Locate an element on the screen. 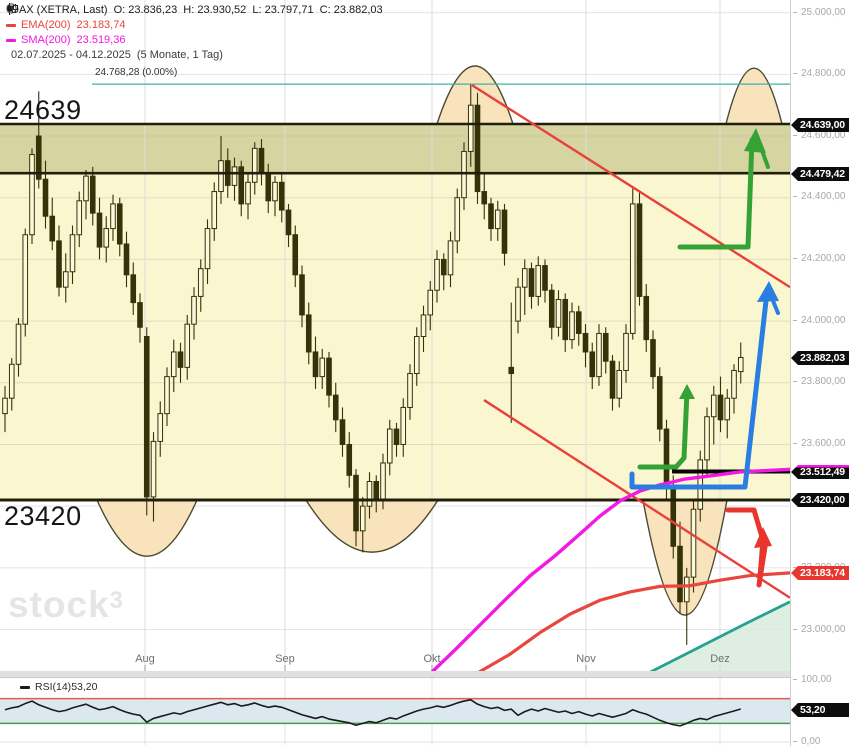 This screenshot has width=849, height=746. ema-legend-row: EMA(200) 23.183,74 is located at coordinates (194, 25).